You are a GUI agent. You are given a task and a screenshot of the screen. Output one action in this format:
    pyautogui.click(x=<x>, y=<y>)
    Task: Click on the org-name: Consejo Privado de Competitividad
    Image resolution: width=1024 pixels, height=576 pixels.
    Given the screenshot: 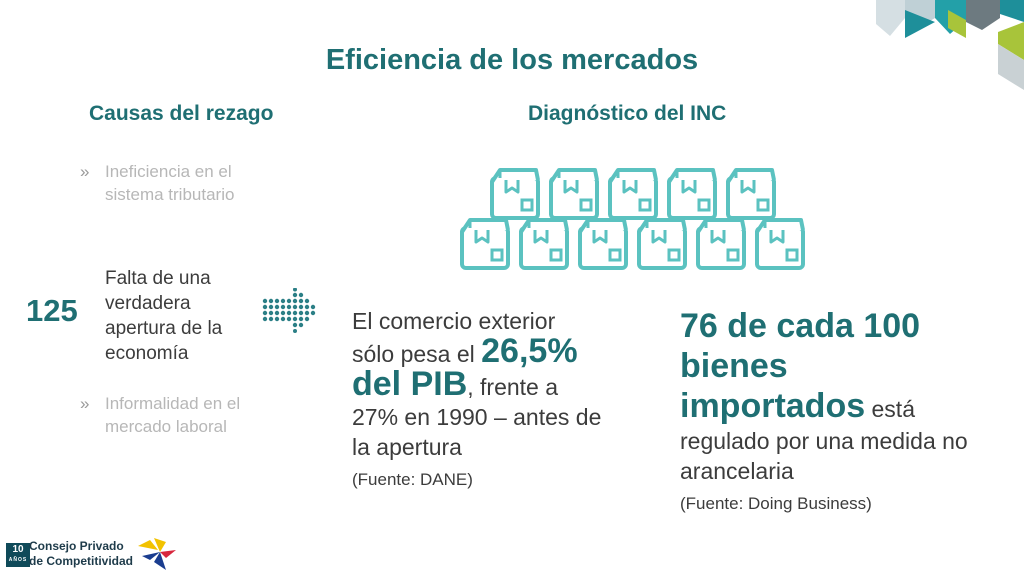 What is the action you would take?
    pyautogui.click(x=81, y=554)
    